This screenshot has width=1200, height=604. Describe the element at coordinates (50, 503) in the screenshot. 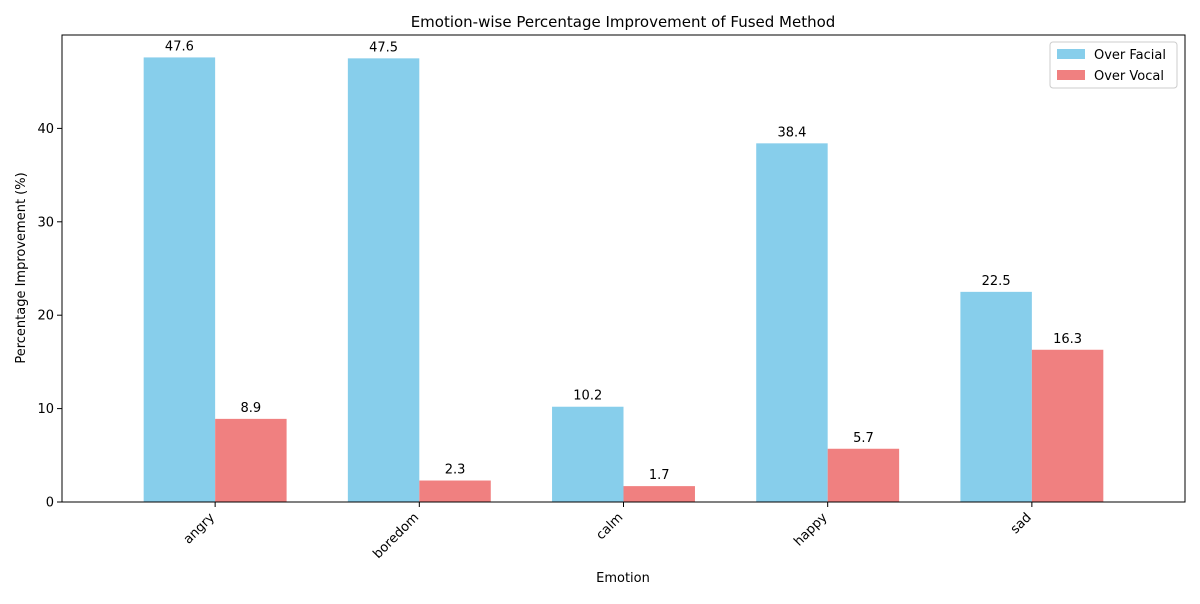

I see `y-tick-label: 0` at that location.